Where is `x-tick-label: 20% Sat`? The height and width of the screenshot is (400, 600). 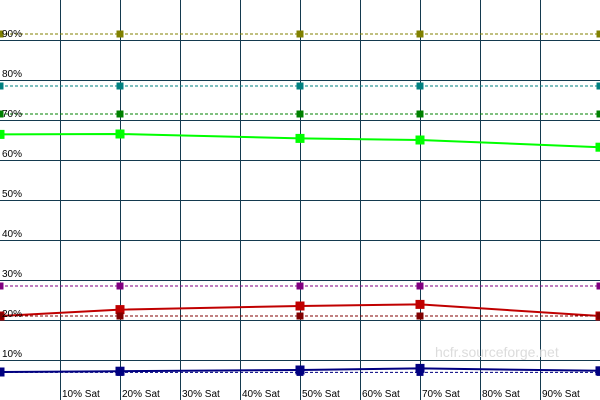
x-tick-label: 20% Sat is located at coordinates (141, 394).